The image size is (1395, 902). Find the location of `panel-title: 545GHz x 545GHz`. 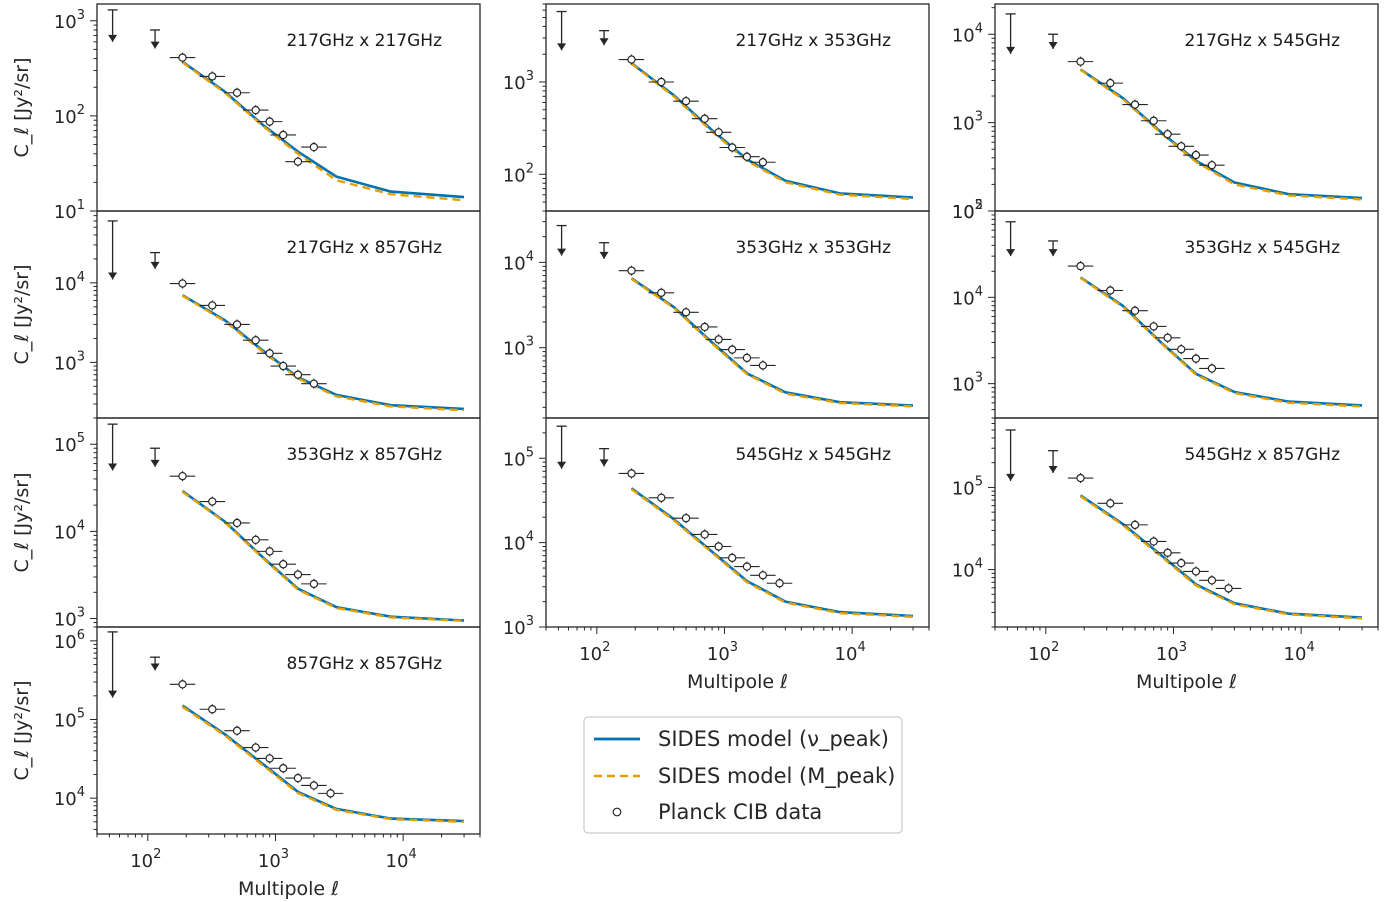

panel-title: 545GHz x 545GHz is located at coordinates (813, 455).